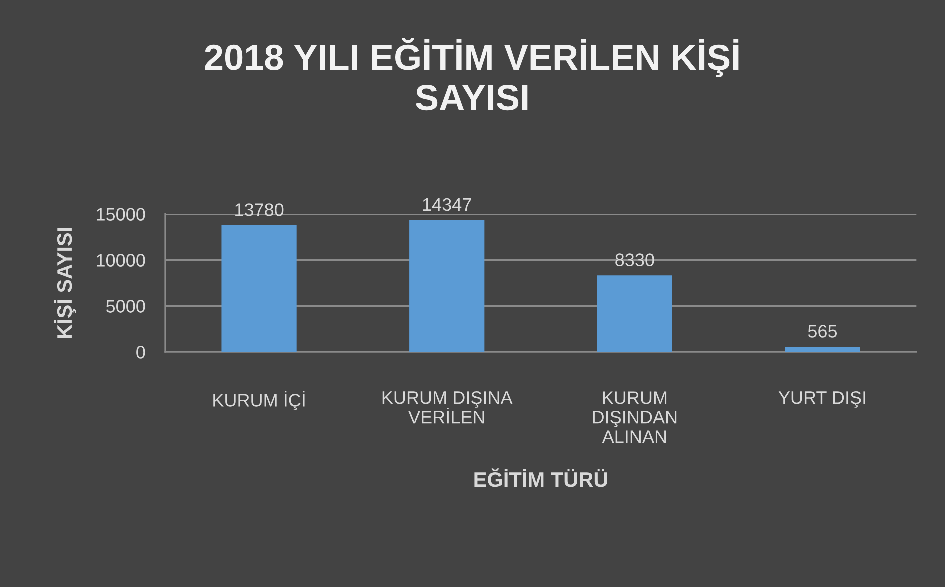 The height and width of the screenshot is (587, 945). Describe the element at coordinates (259, 401) in the screenshot. I see `x-tick-label: KURUM İÇİ` at that location.